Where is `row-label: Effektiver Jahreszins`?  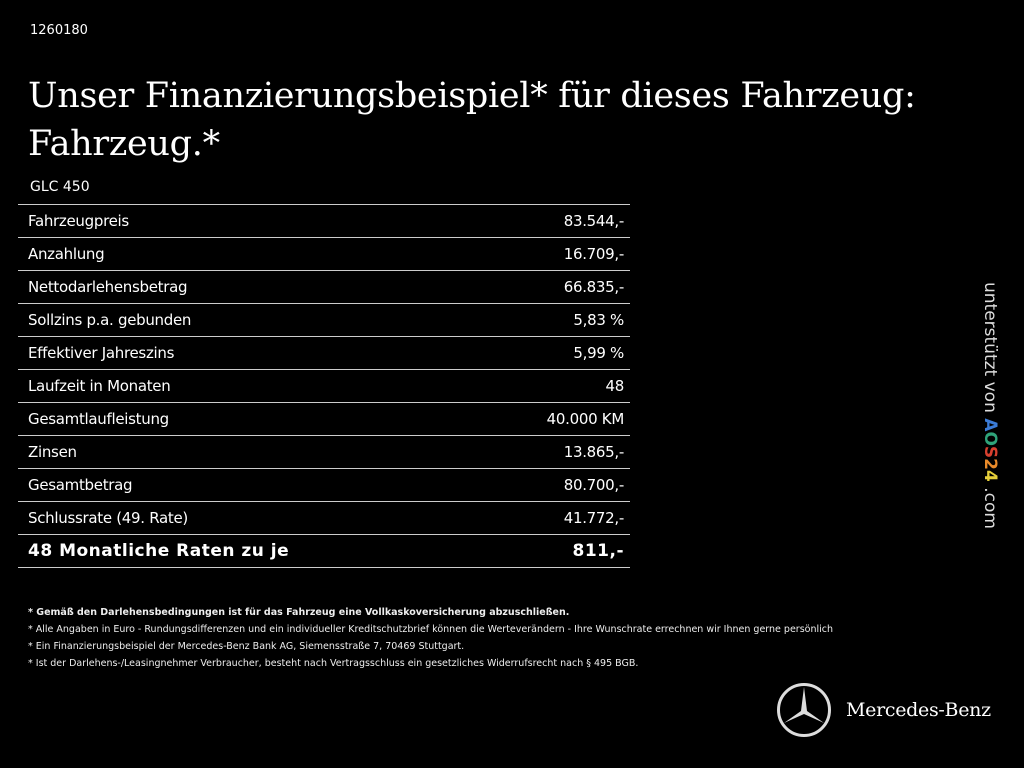
row-label: Effektiver Jahreszins is located at coordinates (247, 353).